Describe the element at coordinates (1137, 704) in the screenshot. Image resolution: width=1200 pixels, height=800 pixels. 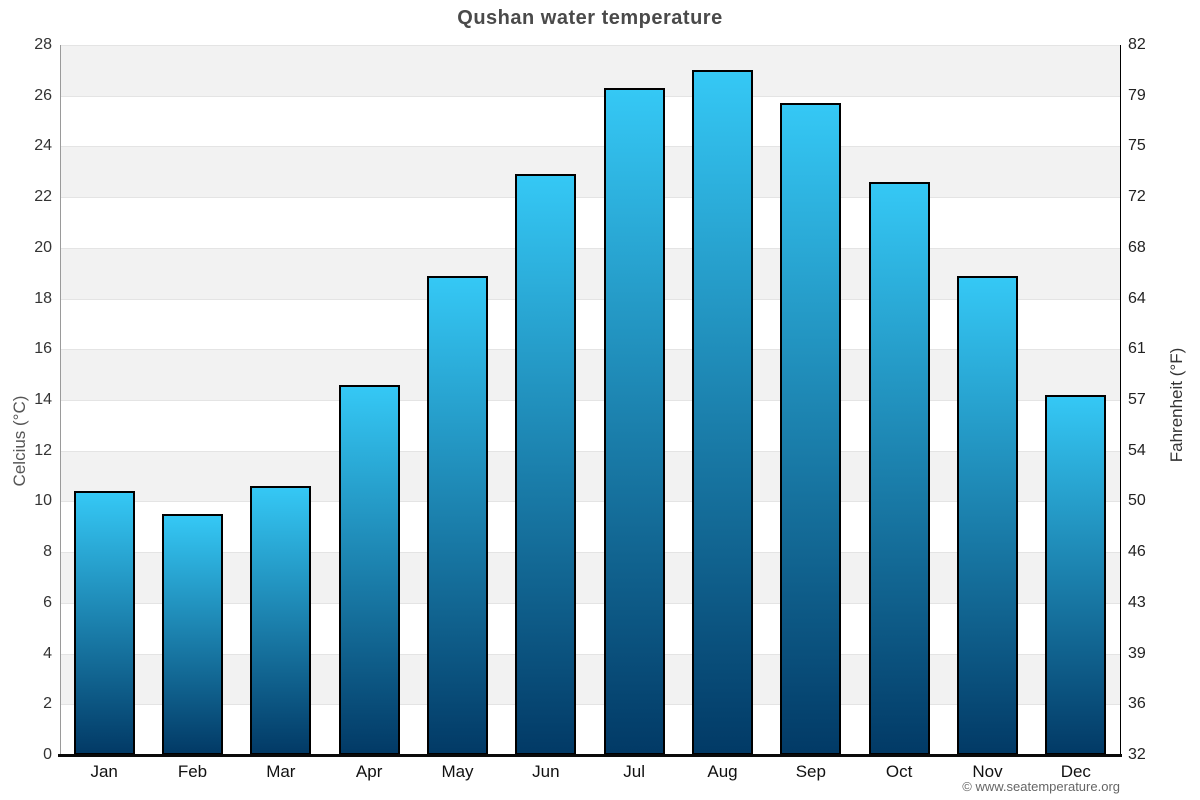
I see `fahrenheit-tick-label: 36` at that location.